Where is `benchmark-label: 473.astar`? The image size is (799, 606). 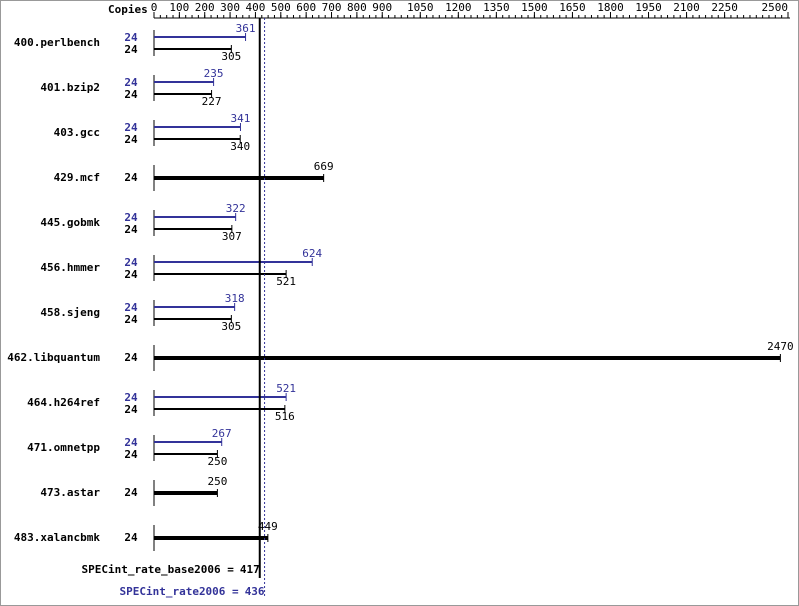 benchmark-label: 473.astar is located at coordinates (70, 492).